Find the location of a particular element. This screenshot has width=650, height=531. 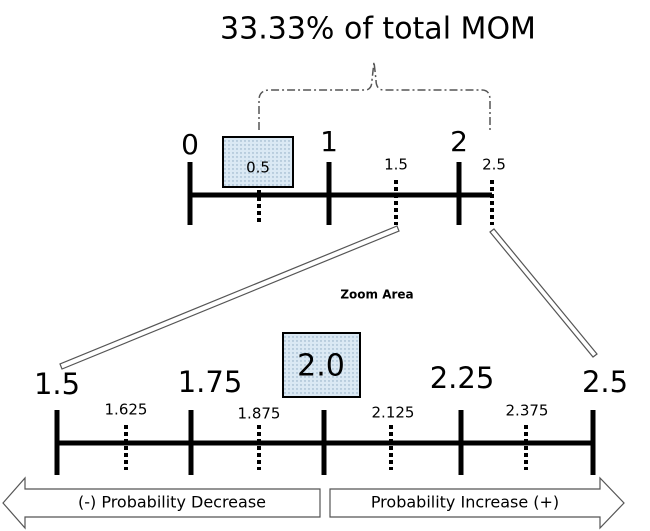

title: 33.33% of total MOM is located at coordinates (378, 29).